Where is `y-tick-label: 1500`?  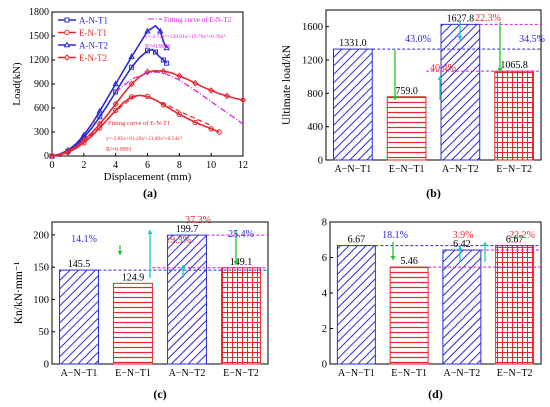
y-tick-label: 1500 is located at coordinates (39, 36).